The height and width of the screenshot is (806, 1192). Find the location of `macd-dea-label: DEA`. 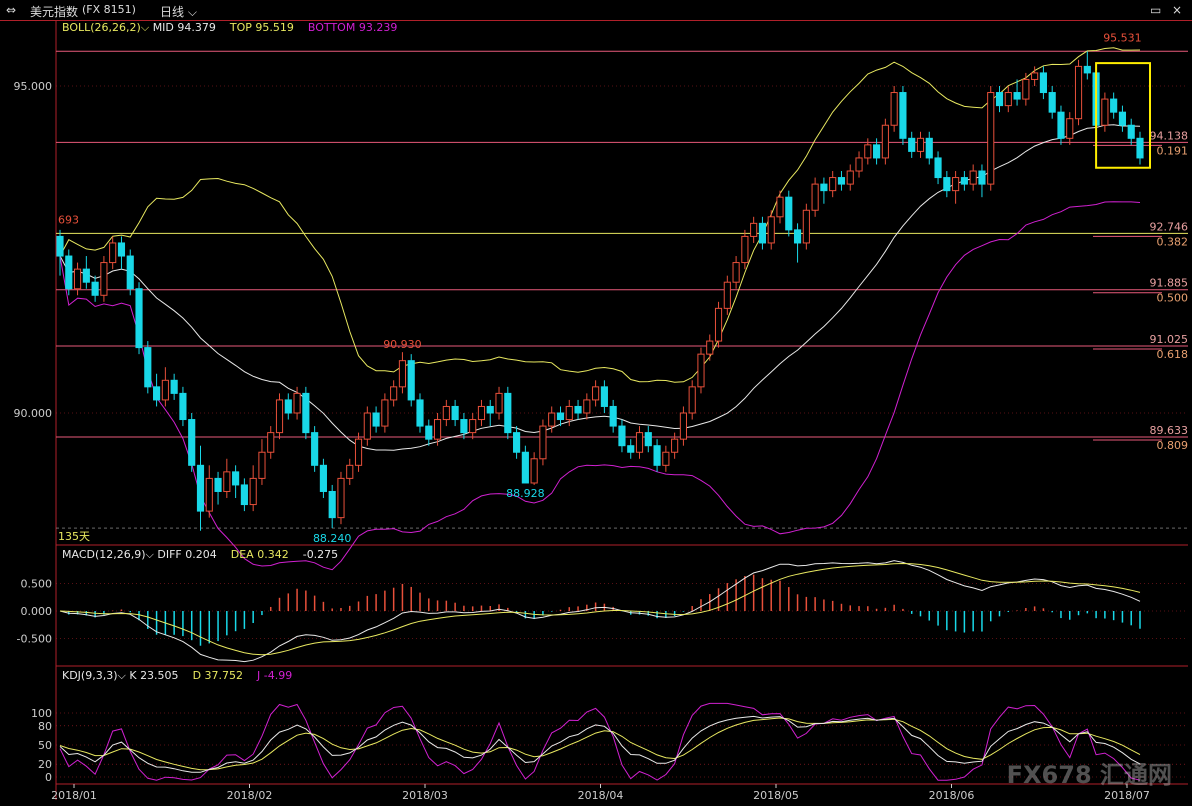

macd-dea-label: DEA is located at coordinates (242, 554).